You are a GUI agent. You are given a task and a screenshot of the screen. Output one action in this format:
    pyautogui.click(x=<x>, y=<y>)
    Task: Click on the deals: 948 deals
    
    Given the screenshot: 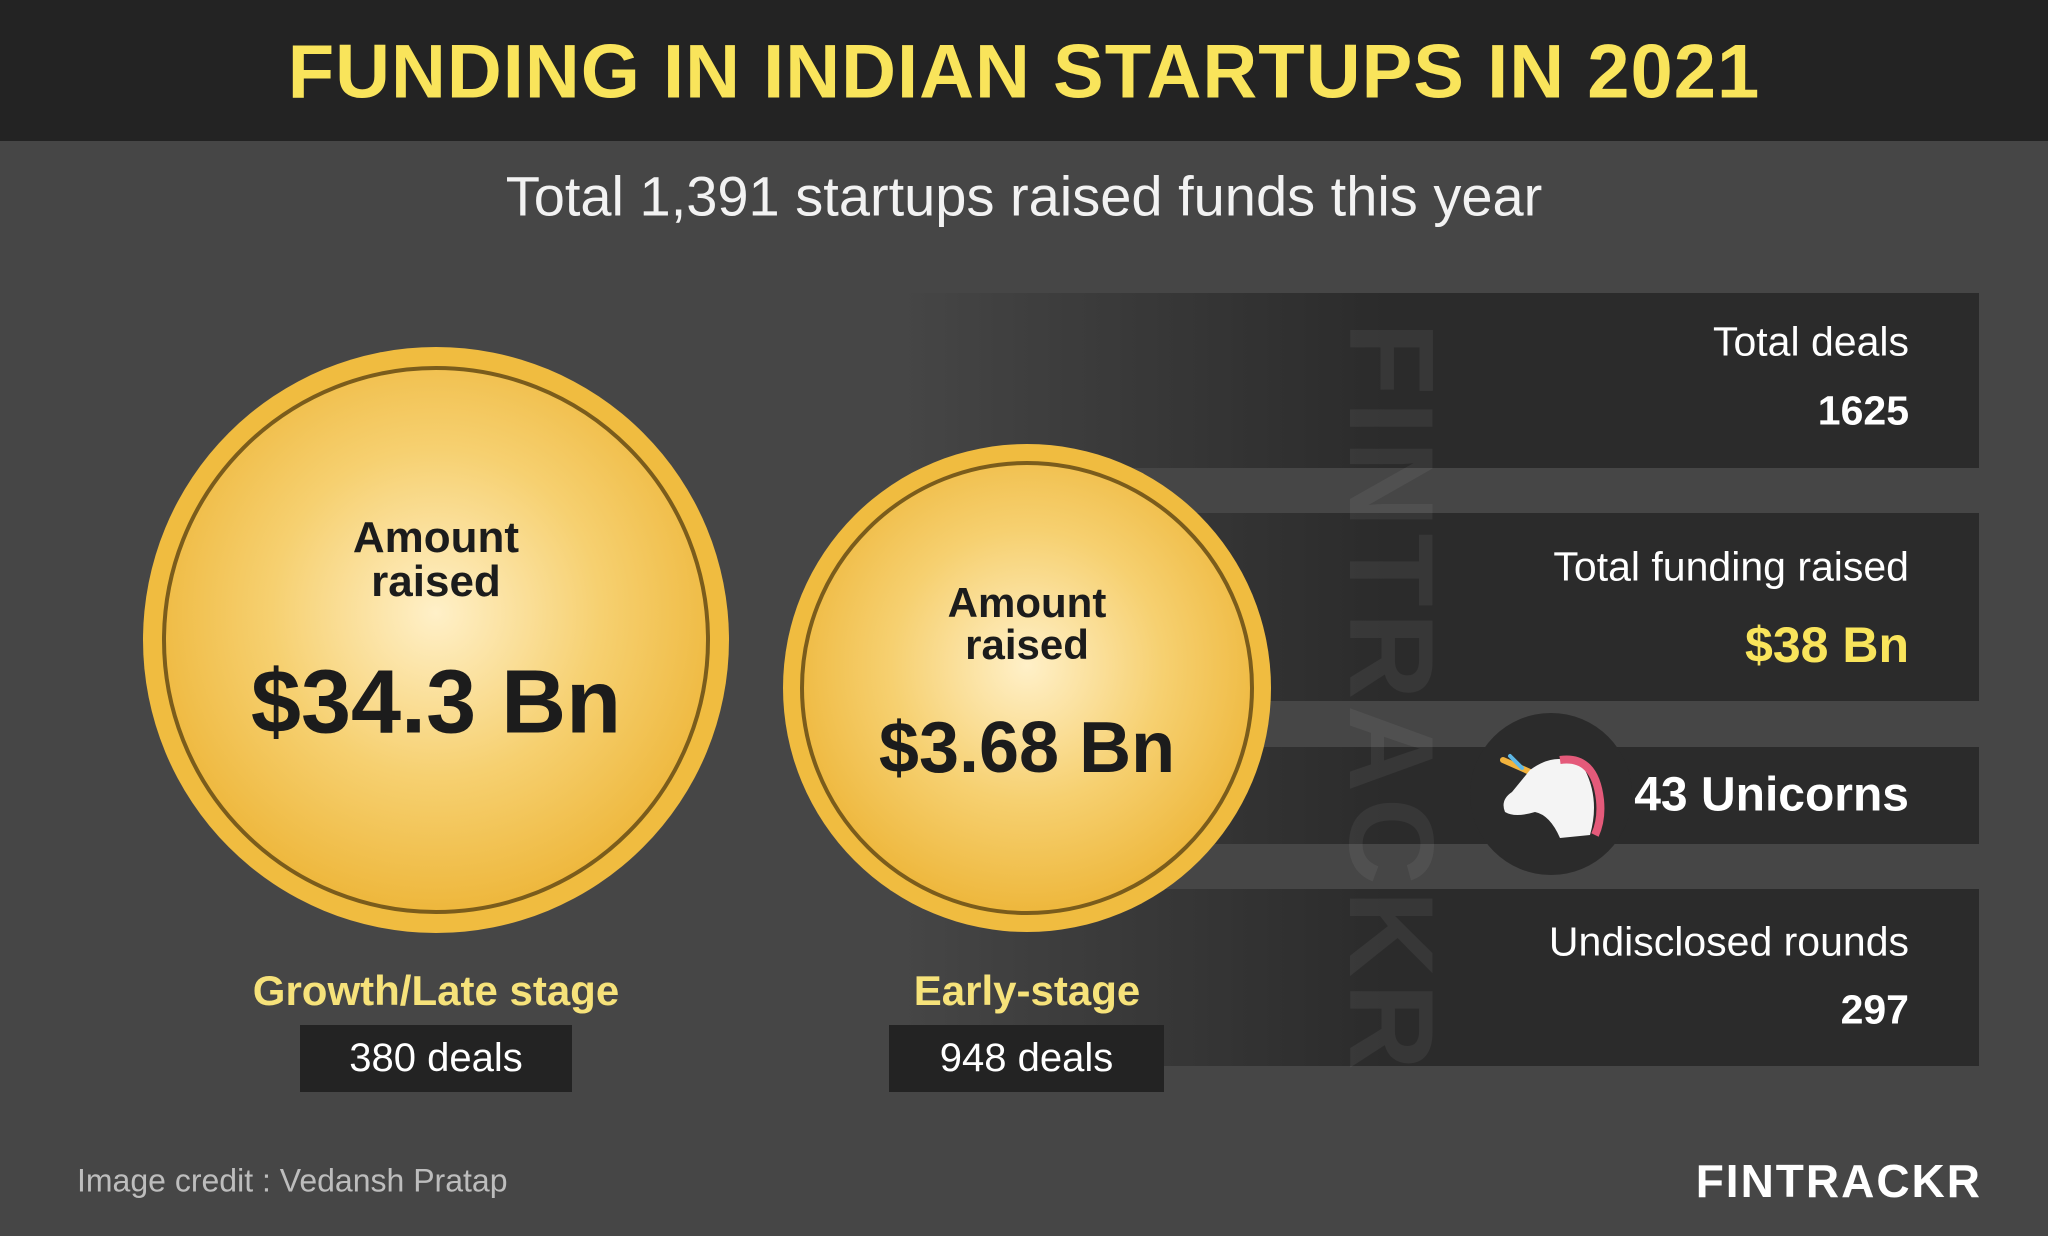 What is the action you would take?
    pyautogui.click(x=1026, y=1058)
    